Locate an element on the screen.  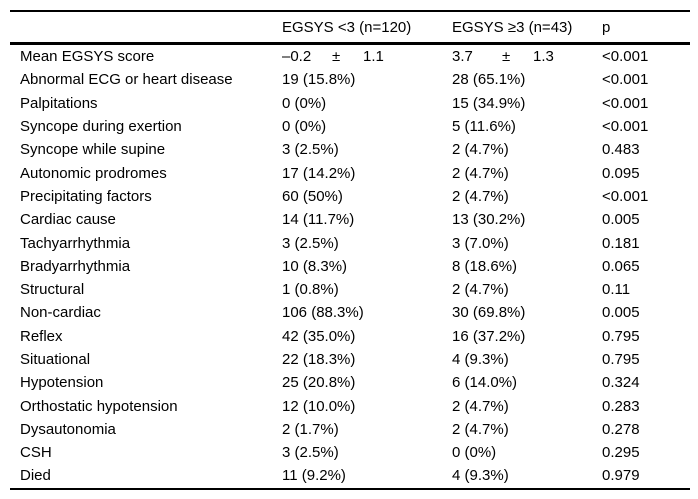
cell-p-value: 0.324 is located at coordinates (621, 383).